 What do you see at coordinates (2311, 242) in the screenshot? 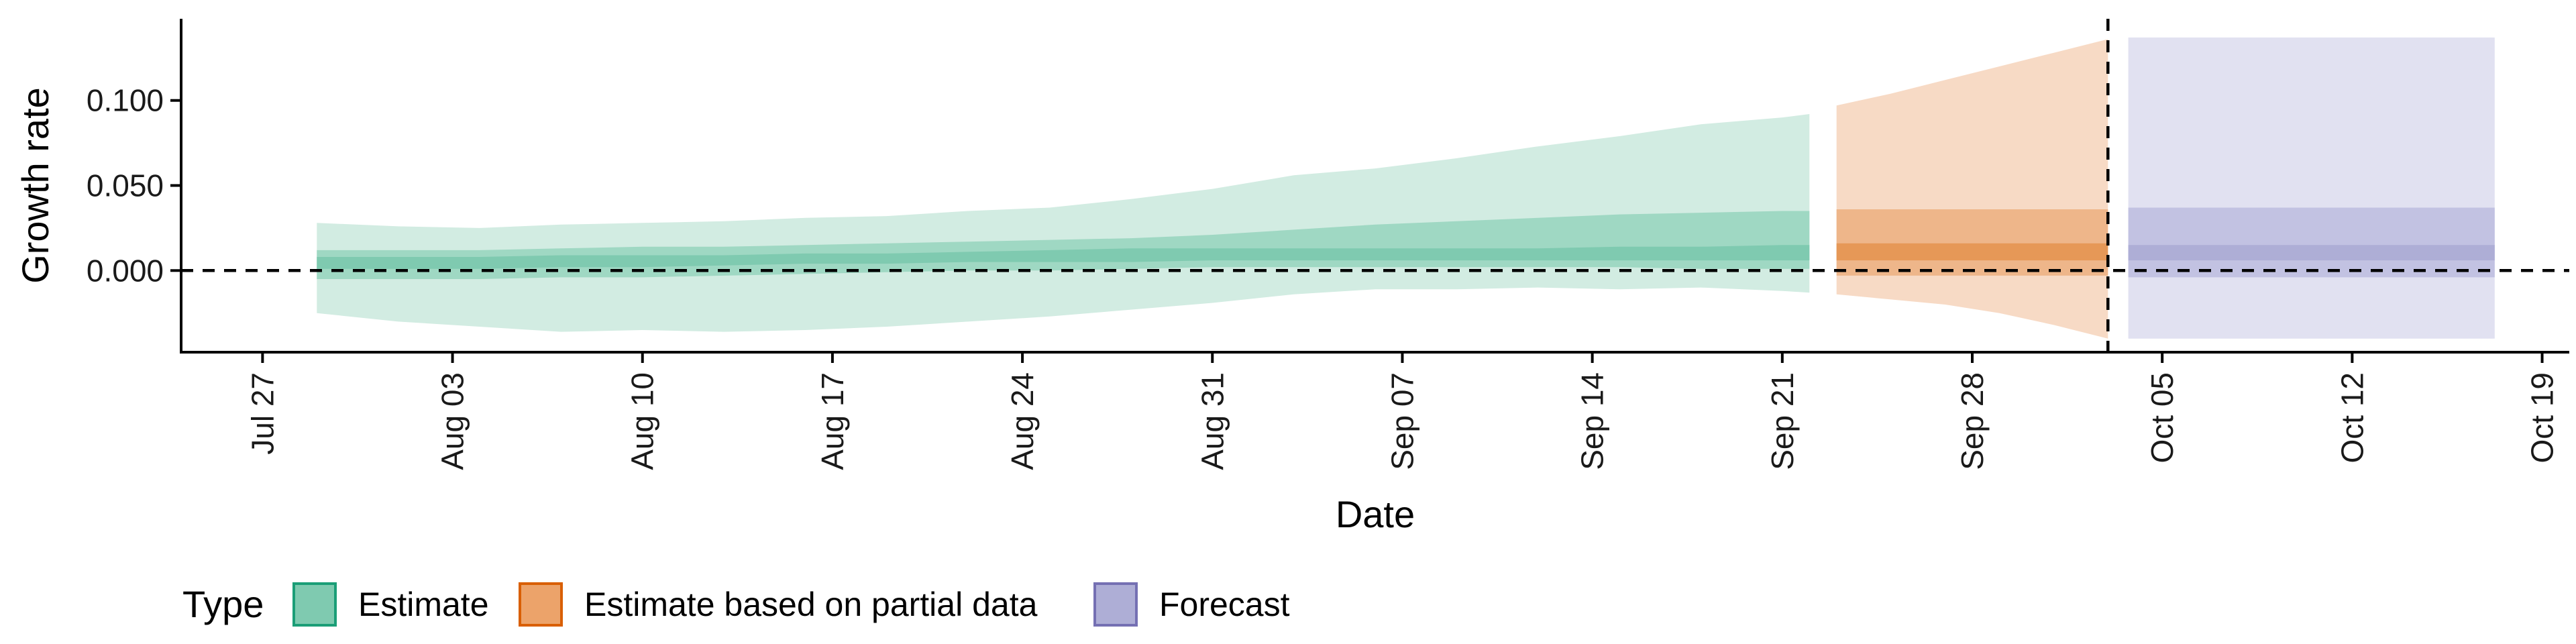
I see `ribbon-middle-forecast` at bounding box center [2311, 242].